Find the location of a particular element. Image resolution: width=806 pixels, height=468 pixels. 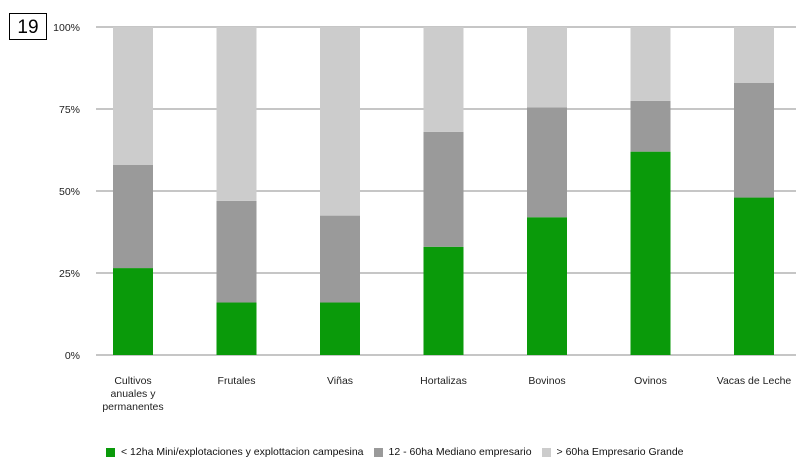

x-tick-label: Vacas de Leche is located at coordinates (754, 381).